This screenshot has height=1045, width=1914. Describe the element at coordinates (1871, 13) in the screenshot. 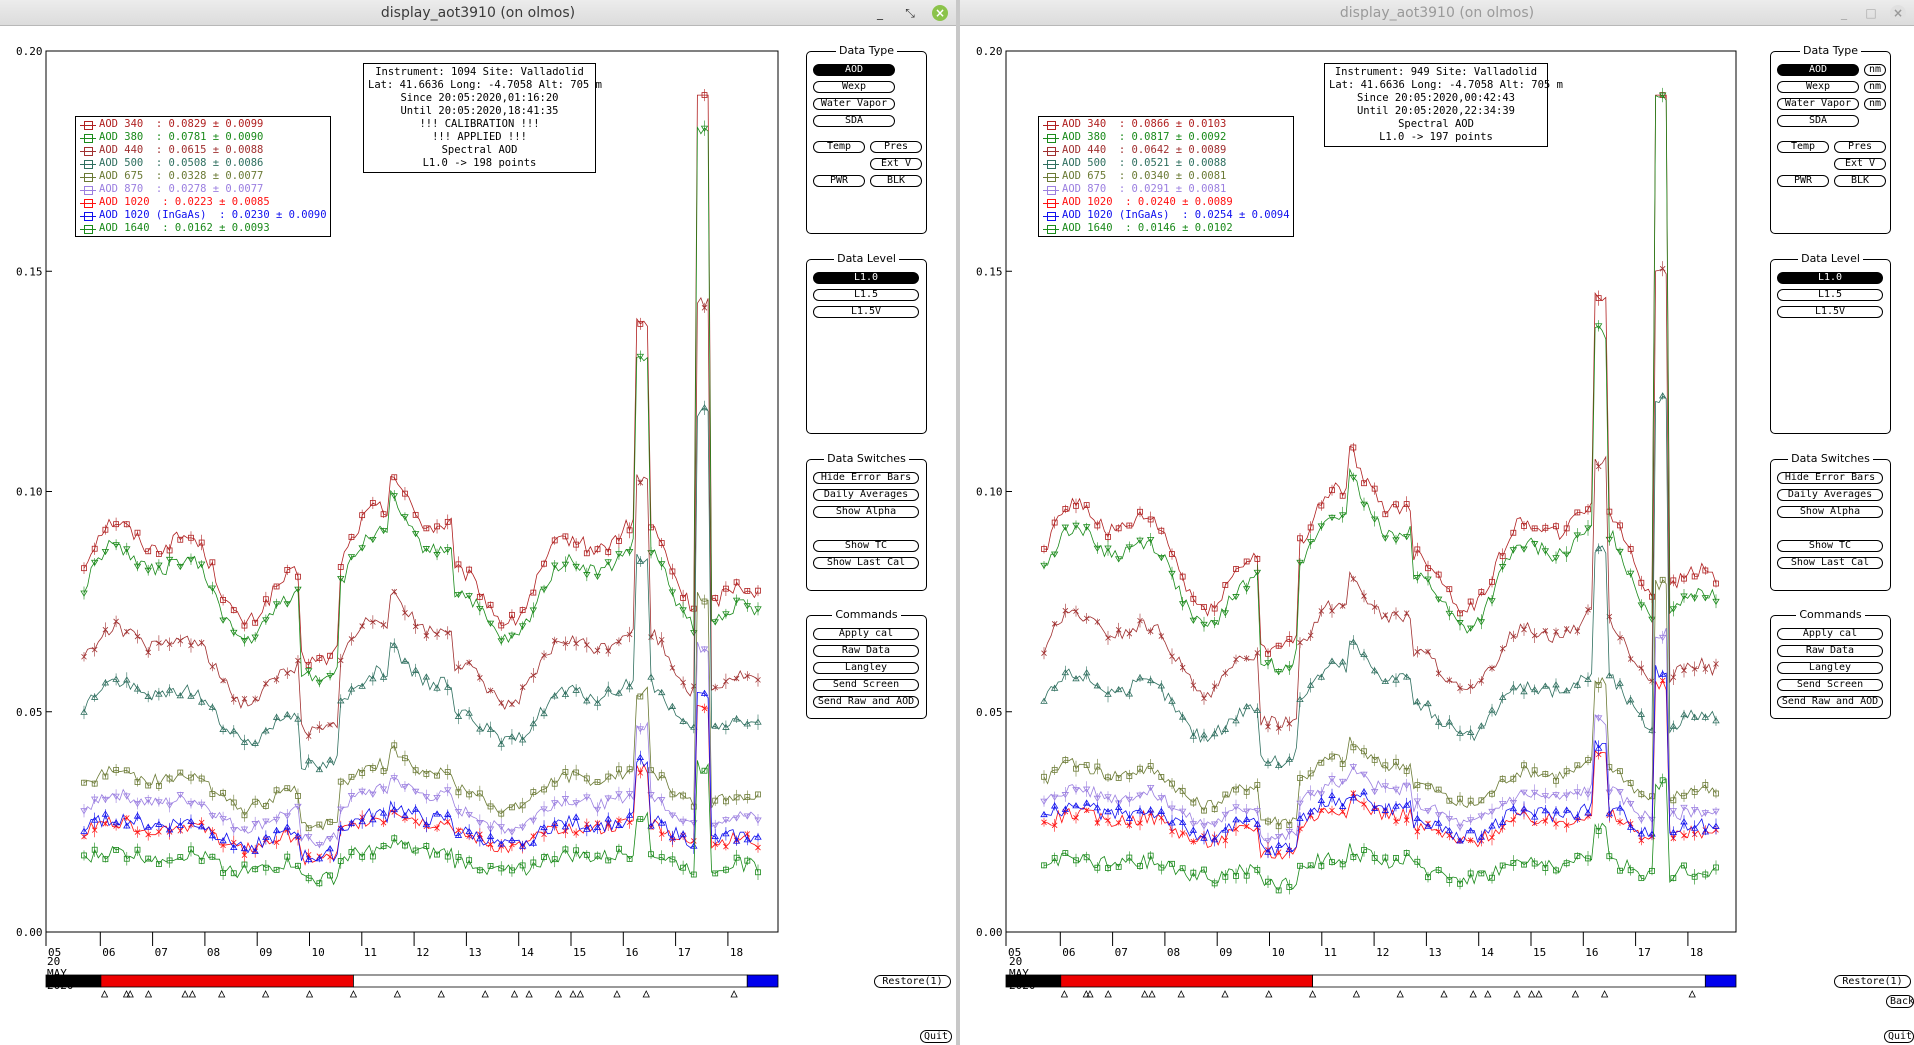

I see `maximize-icon: □` at that location.